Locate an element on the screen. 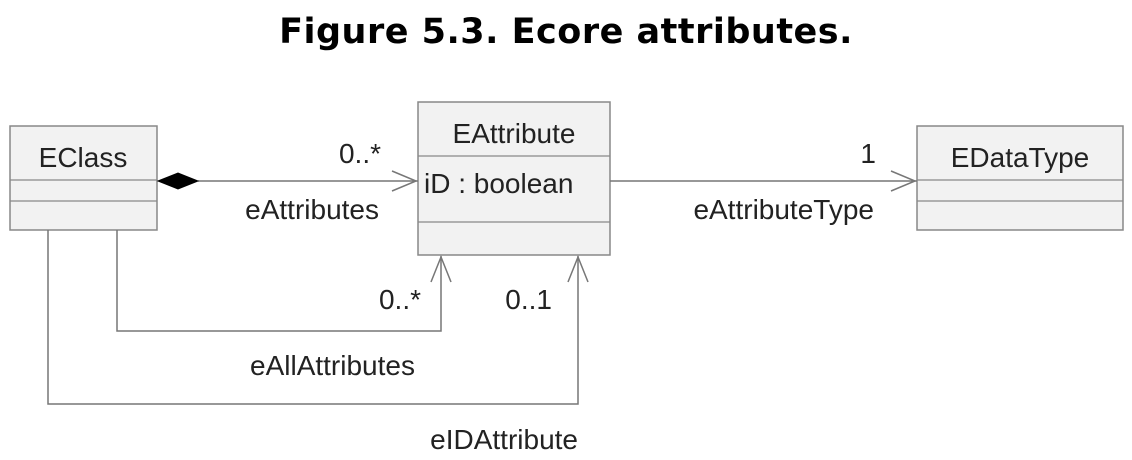  eattribute-name: EAttribute is located at coordinates (514, 133).